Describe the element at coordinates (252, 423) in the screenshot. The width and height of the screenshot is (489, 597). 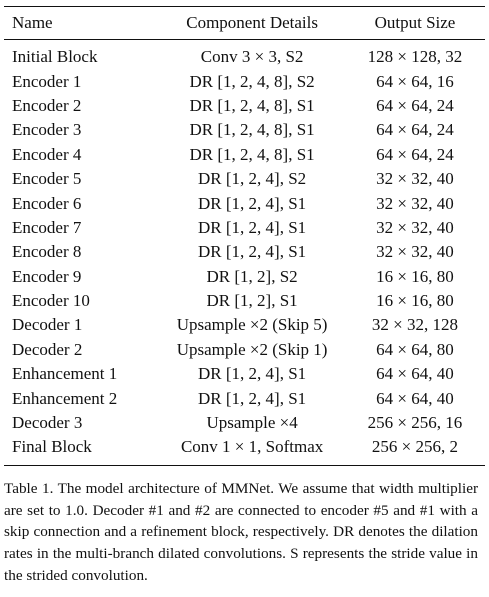
I see `cell-component-details: Upsample ×4` at that location.